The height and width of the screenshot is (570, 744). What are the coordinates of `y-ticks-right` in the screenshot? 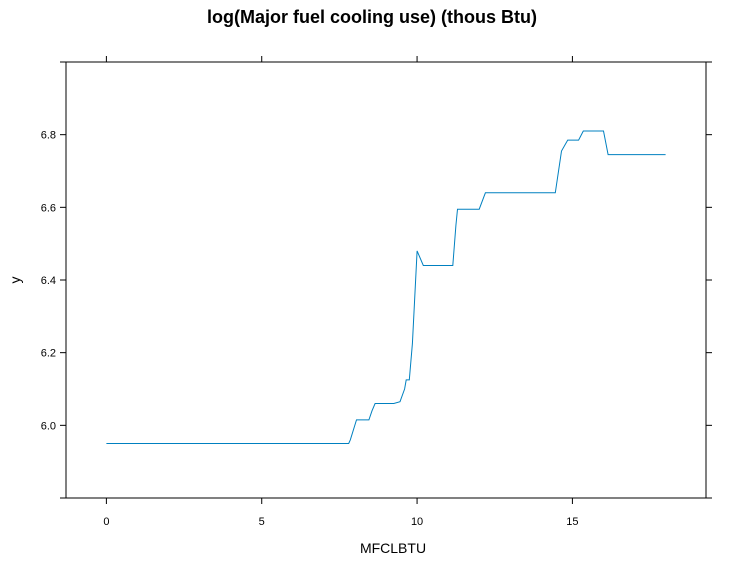 It's located at (709, 280).